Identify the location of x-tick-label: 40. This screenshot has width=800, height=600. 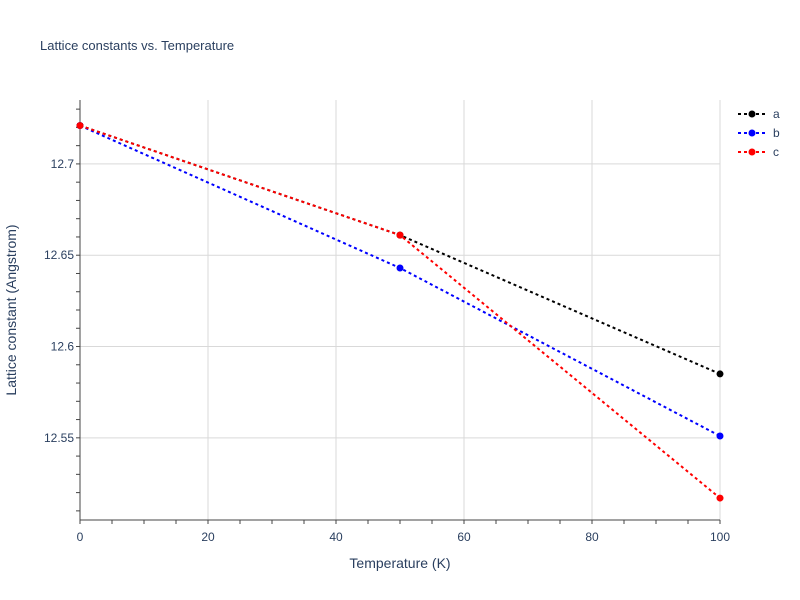
(336, 537).